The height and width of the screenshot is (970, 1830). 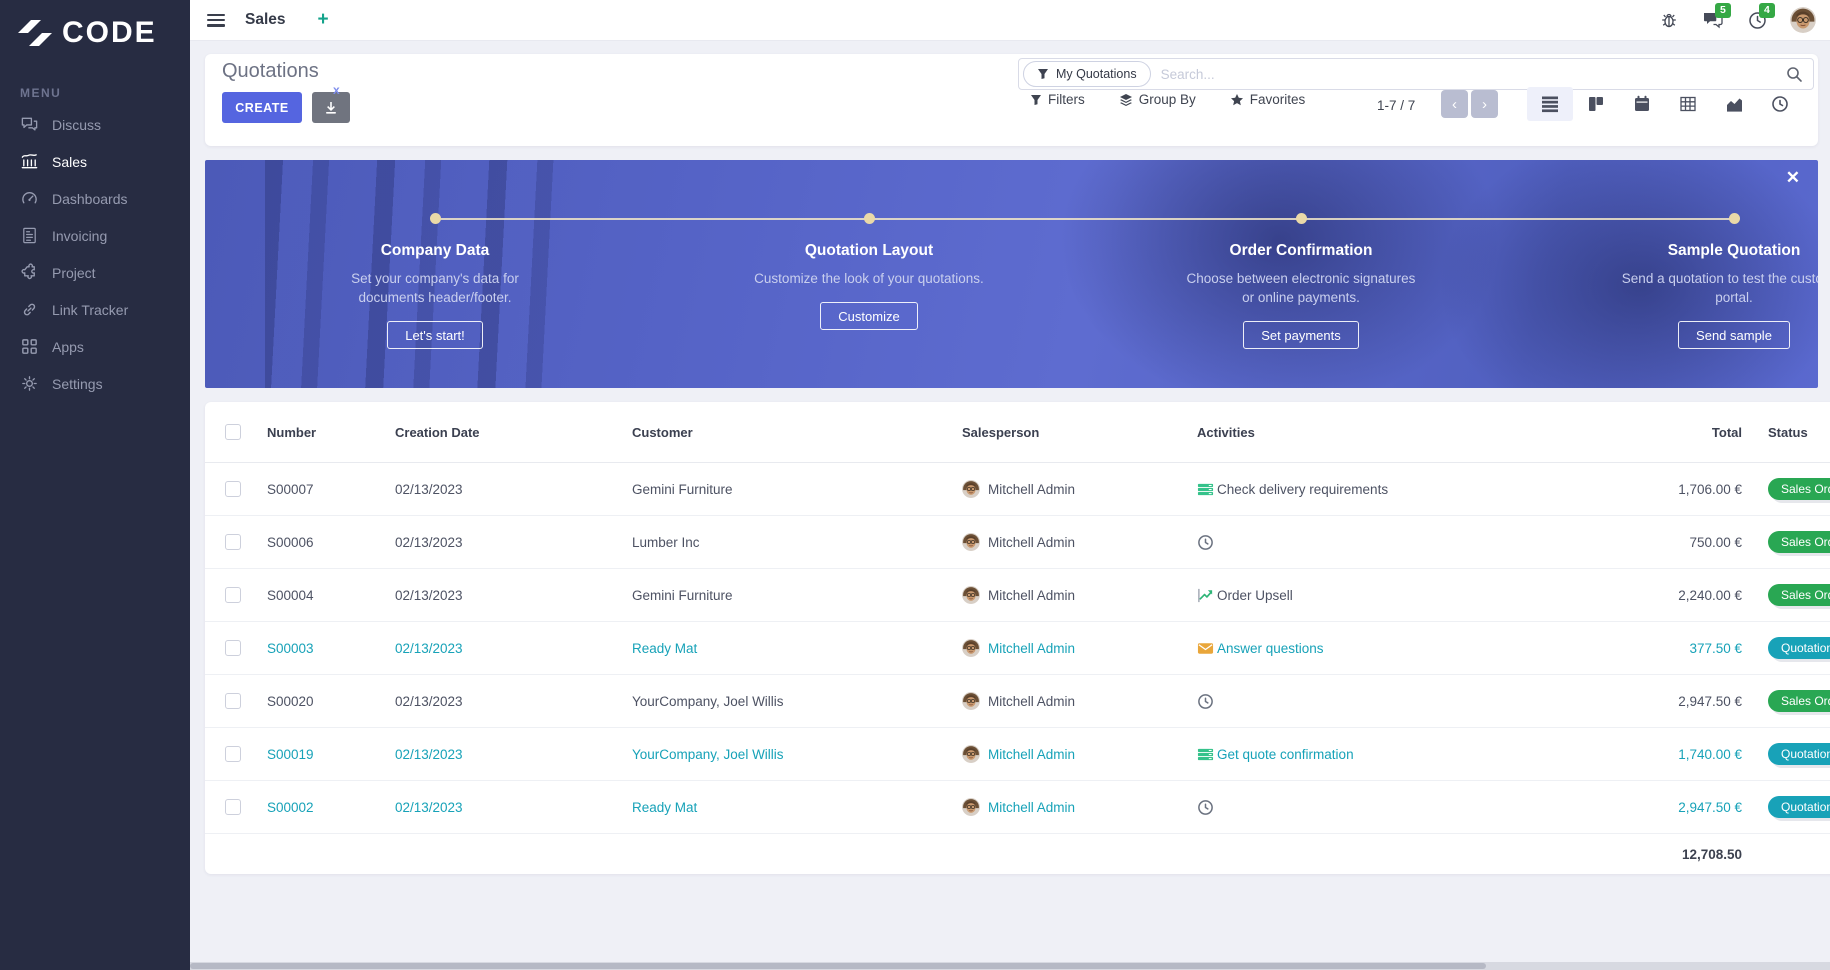 I want to click on view-list-button, so click(x=1550, y=104).